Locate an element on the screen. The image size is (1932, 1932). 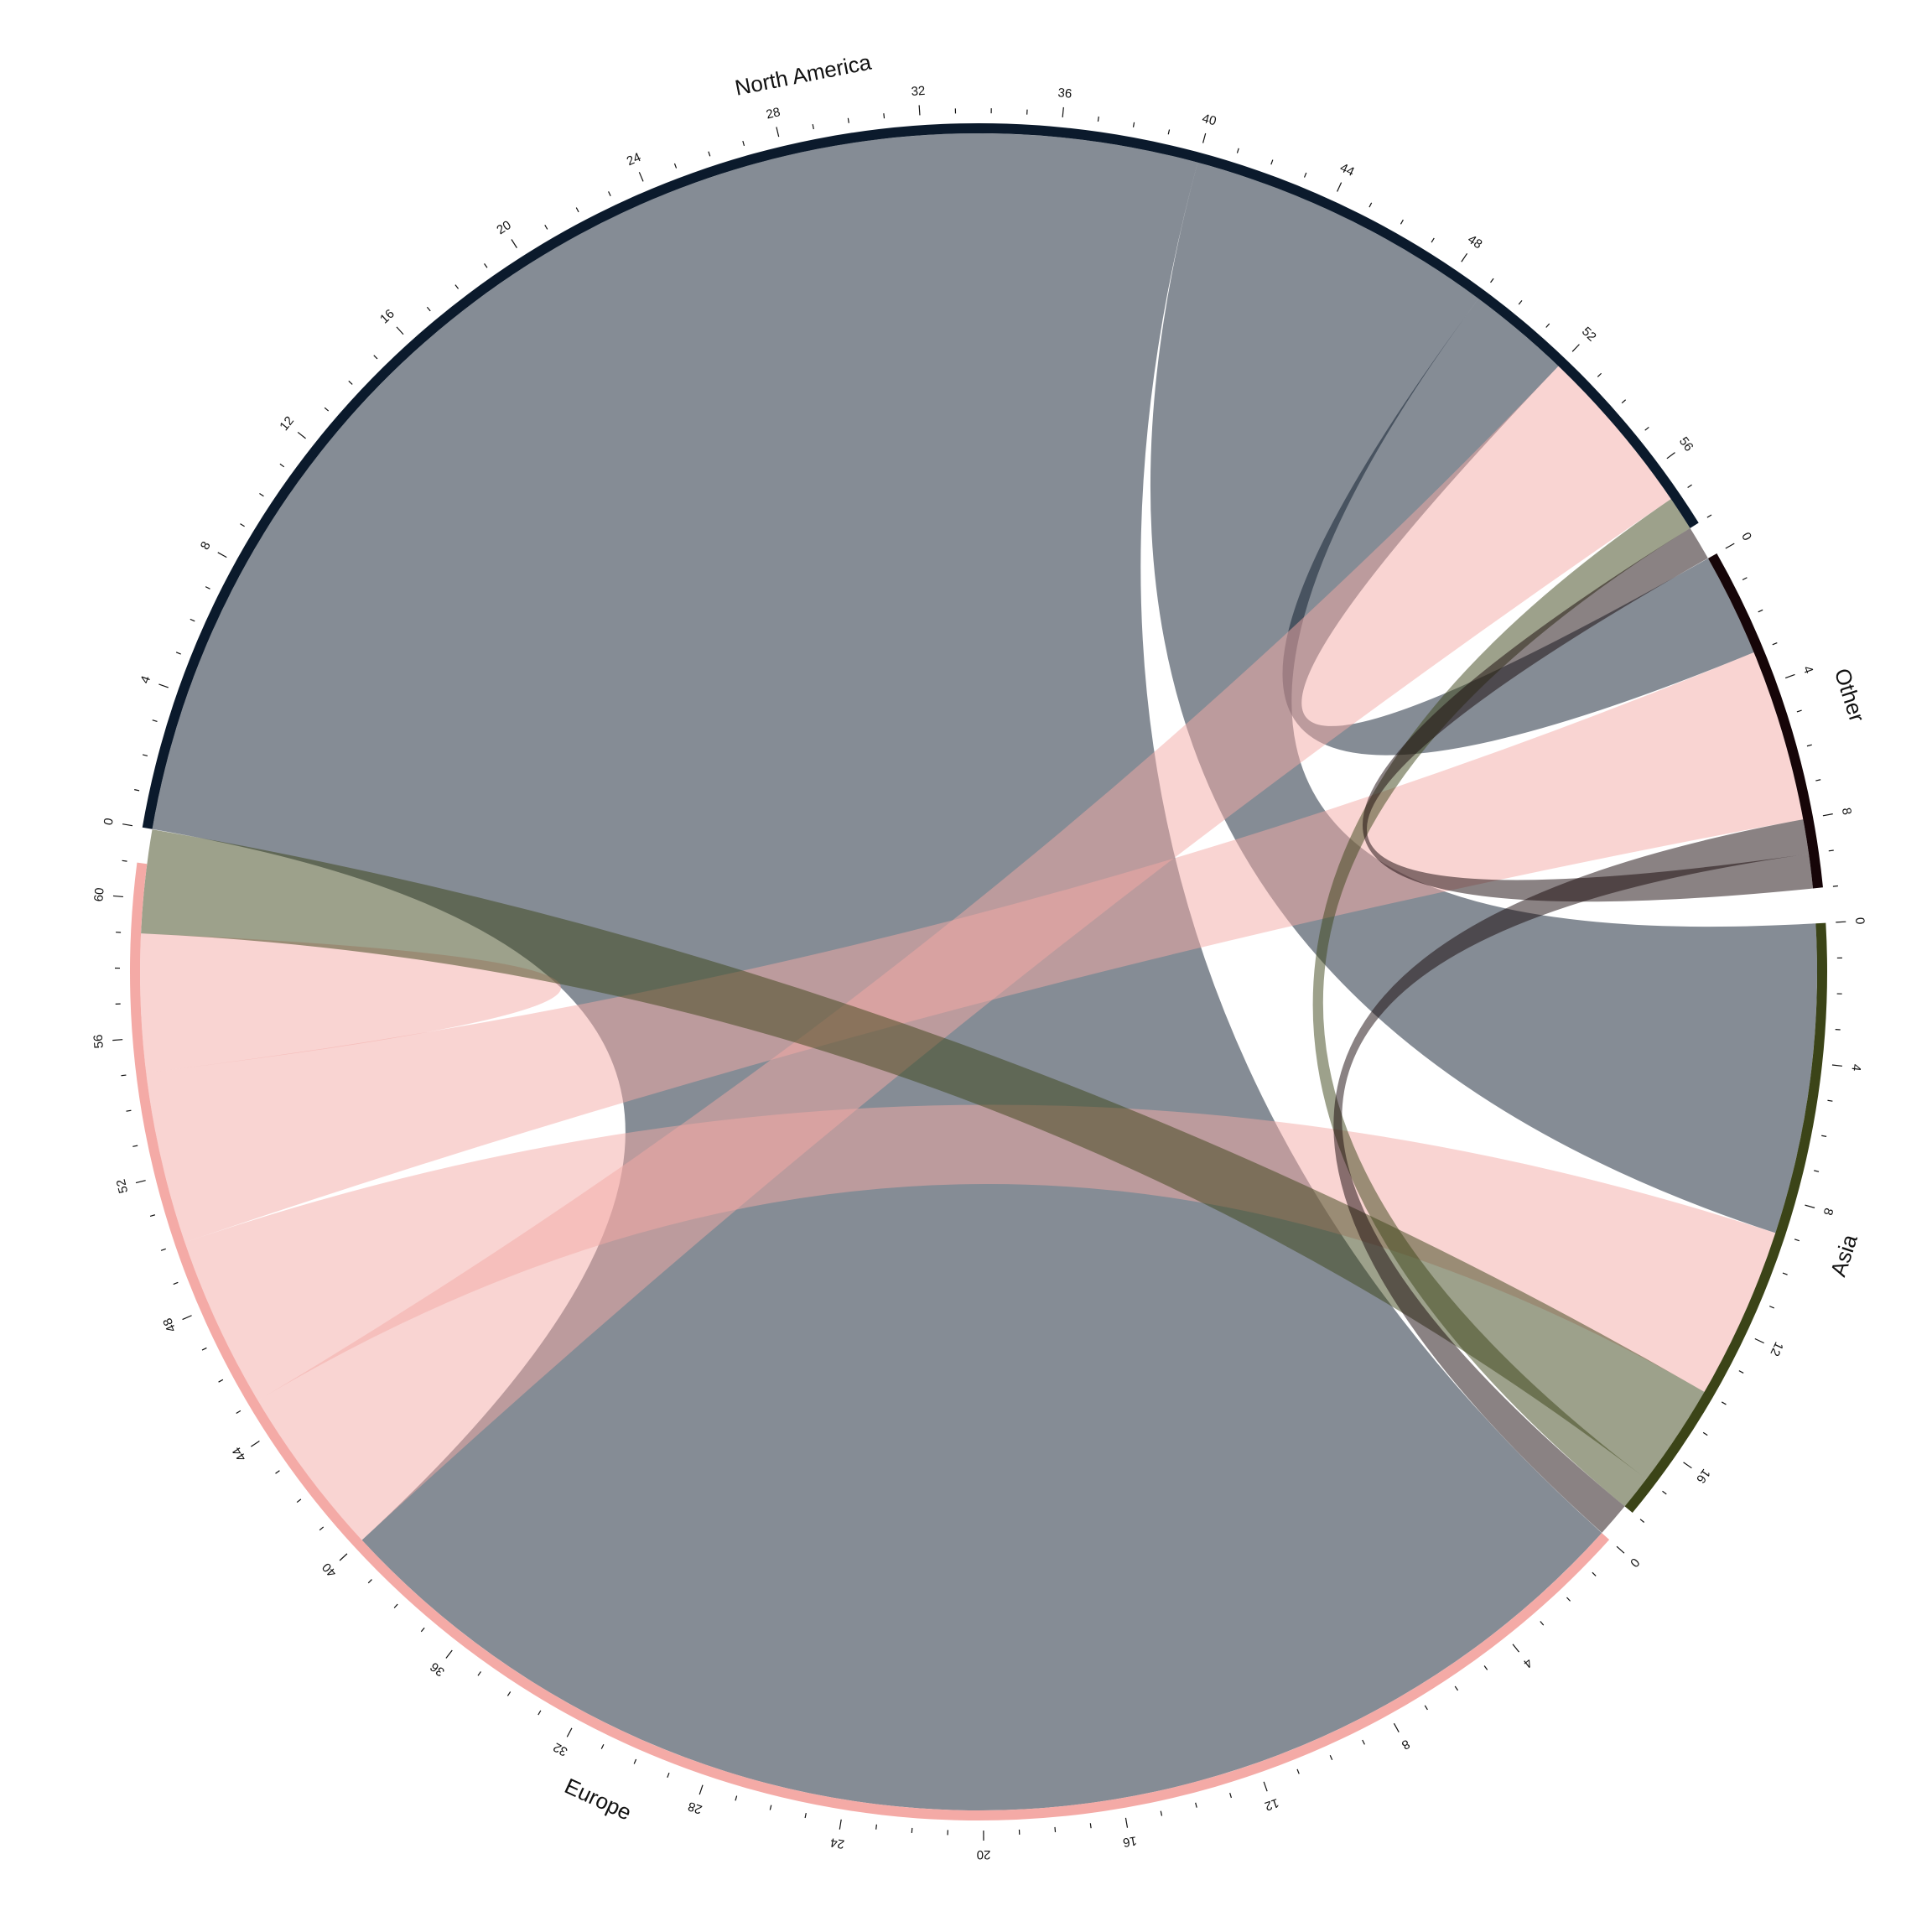
sector-label-other: Other is located at coordinates (1850, 694).